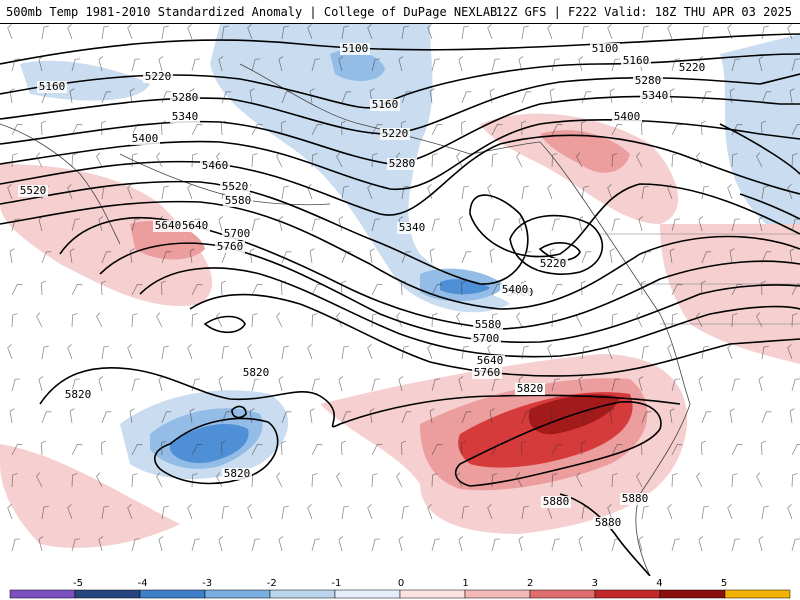 The image size is (800, 600). What do you see at coordinates (530, 583) in the screenshot?
I see `colorbar-tick-label: 2` at bounding box center [530, 583].